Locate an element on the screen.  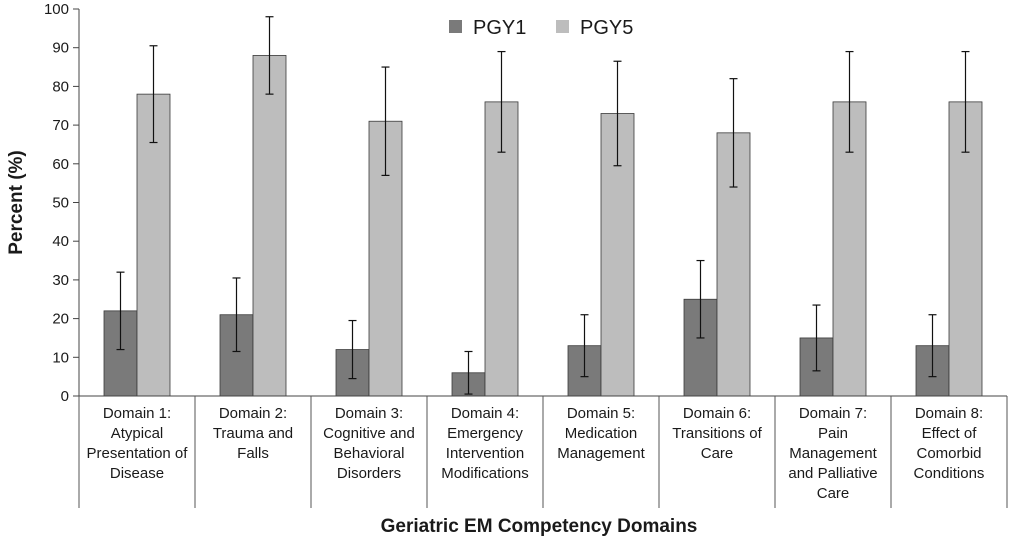
x-category-label: Domain 4: is located at coordinates (485, 413).